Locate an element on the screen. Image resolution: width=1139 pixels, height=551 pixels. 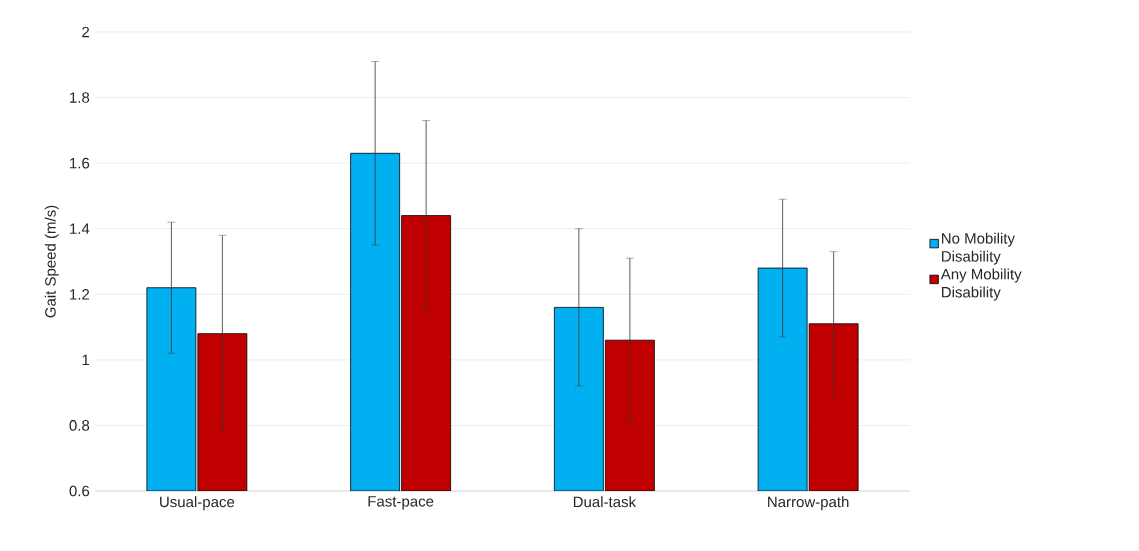
legend-label: No Mobility Disability is located at coordinates (978, 248).